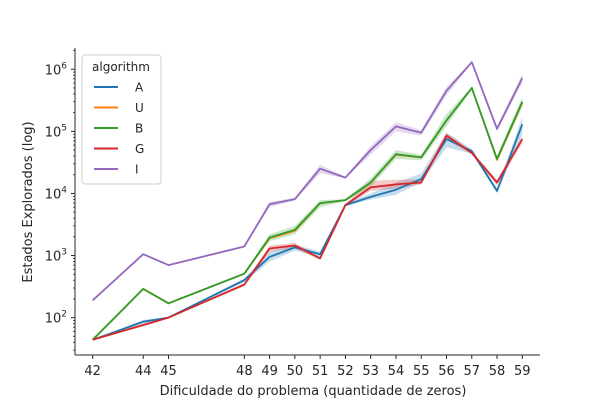  I want to click on legend-label-b: B, so click(139, 129).